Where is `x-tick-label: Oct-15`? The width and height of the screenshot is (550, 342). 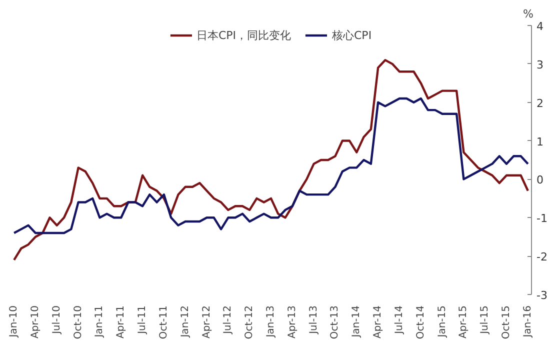 x-tick-label: Oct-15 is located at coordinates (506, 323).